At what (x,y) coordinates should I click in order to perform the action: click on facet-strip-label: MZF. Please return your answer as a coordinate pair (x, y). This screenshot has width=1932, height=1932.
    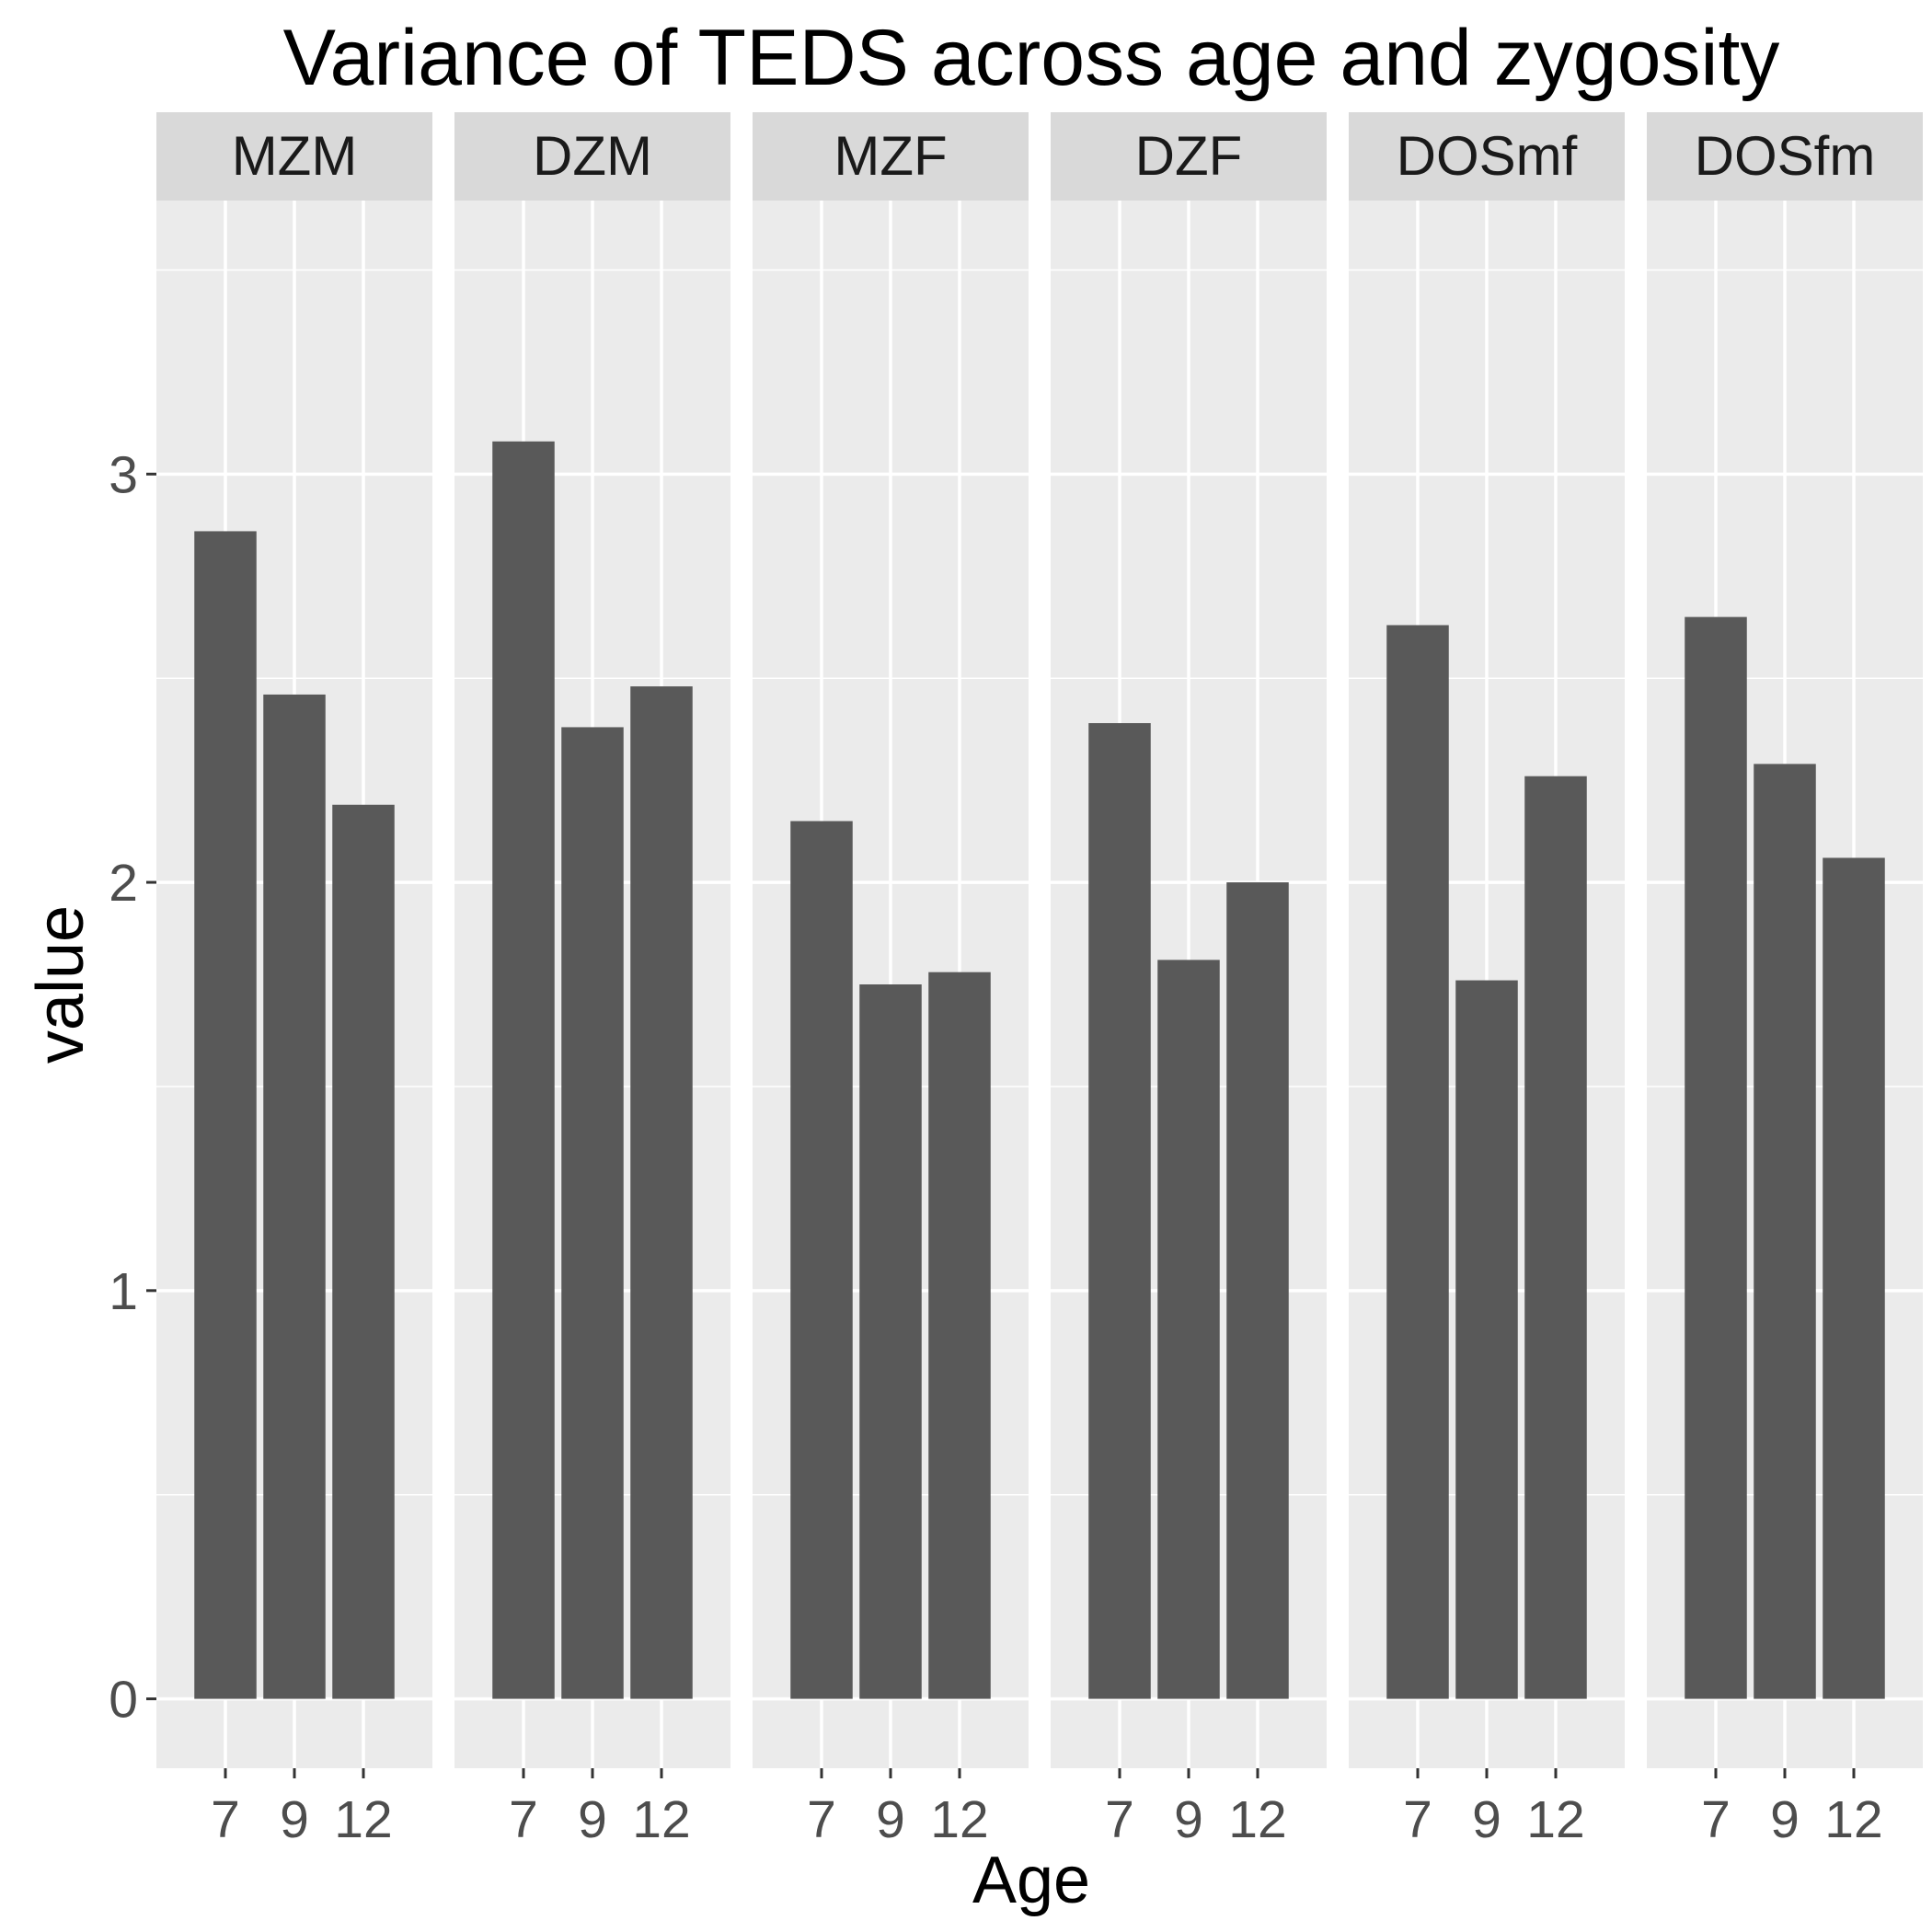
    Looking at the image, I should click on (890, 156).